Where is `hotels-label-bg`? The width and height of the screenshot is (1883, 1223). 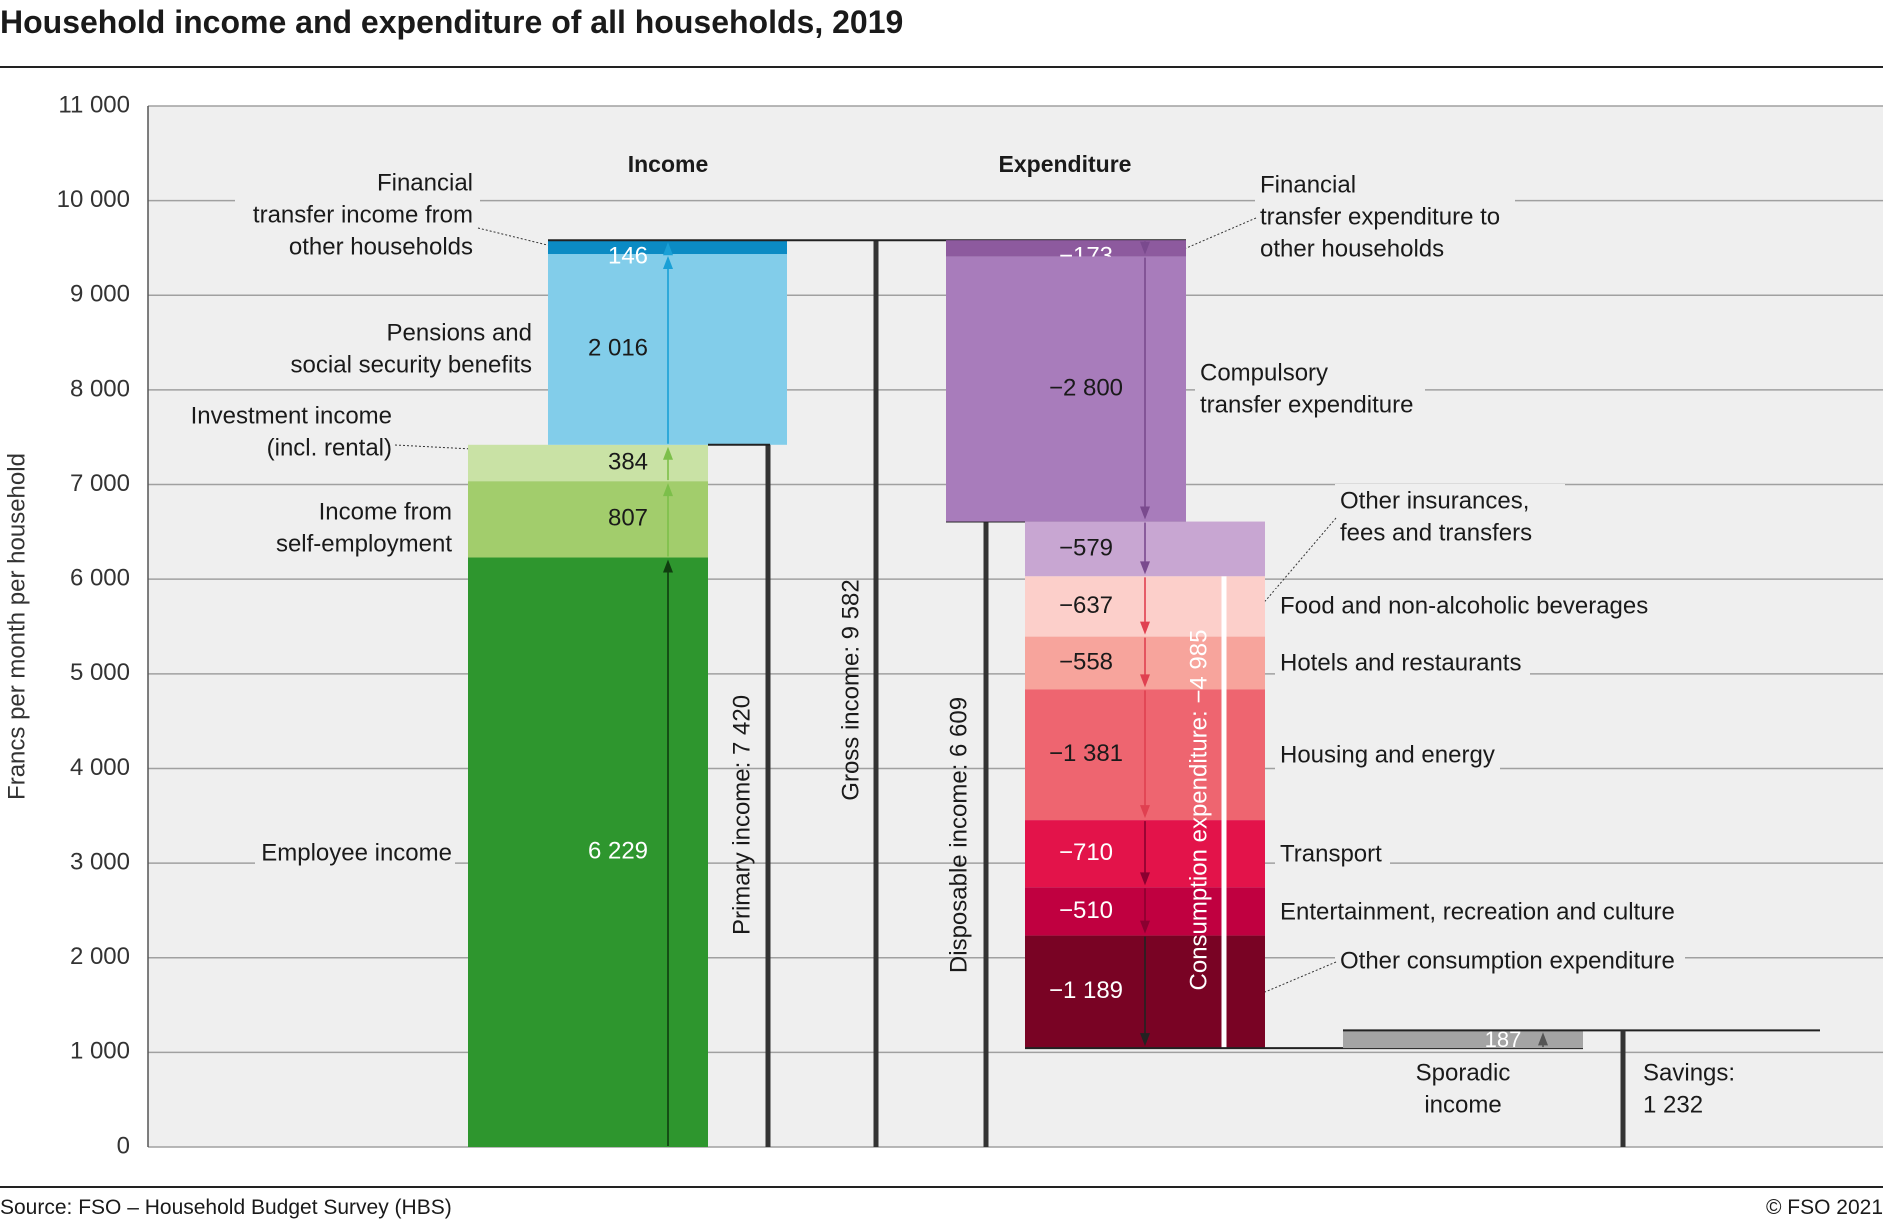 hotels-label-bg is located at coordinates (1402, 664).